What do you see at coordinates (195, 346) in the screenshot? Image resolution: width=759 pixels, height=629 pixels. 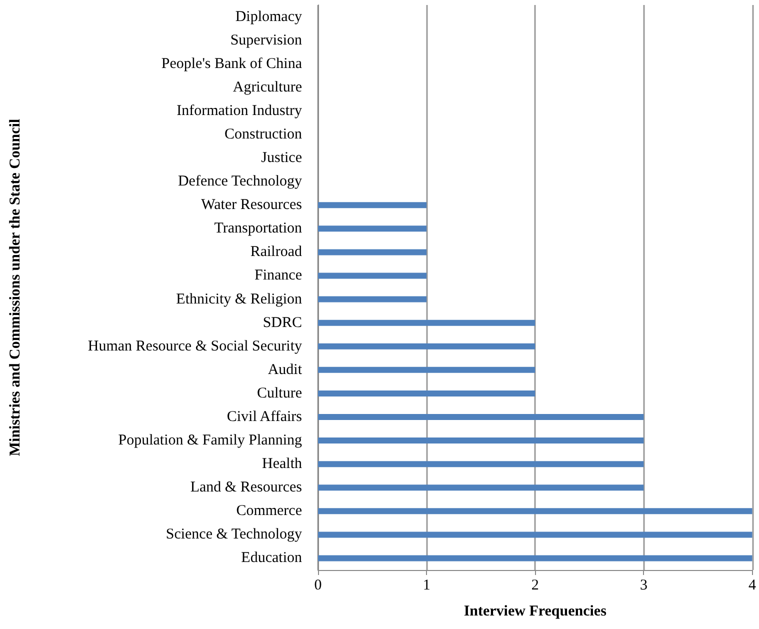 I see `y-tick-label: Human Resource & Social Security` at bounding box center [195, 346].